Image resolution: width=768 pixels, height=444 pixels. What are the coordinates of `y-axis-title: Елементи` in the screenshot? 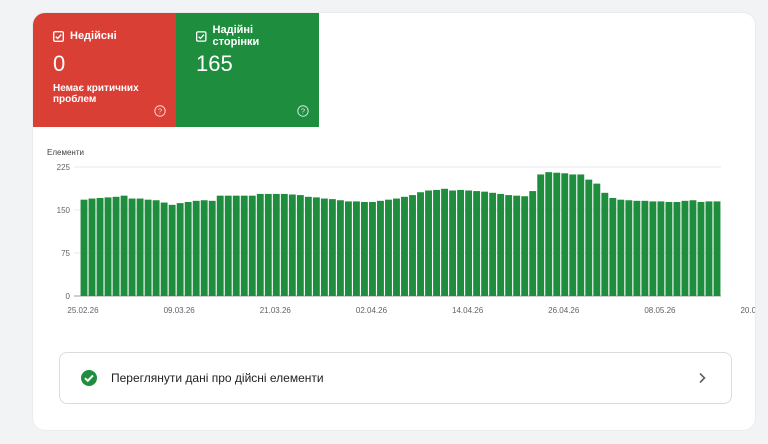 It's located at (65, 152).